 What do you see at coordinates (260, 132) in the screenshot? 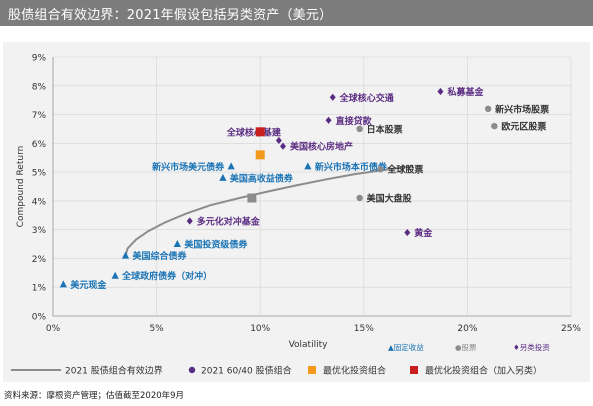
I see `optimal-portfolio-alt-point` at bounding box center [260, 132].